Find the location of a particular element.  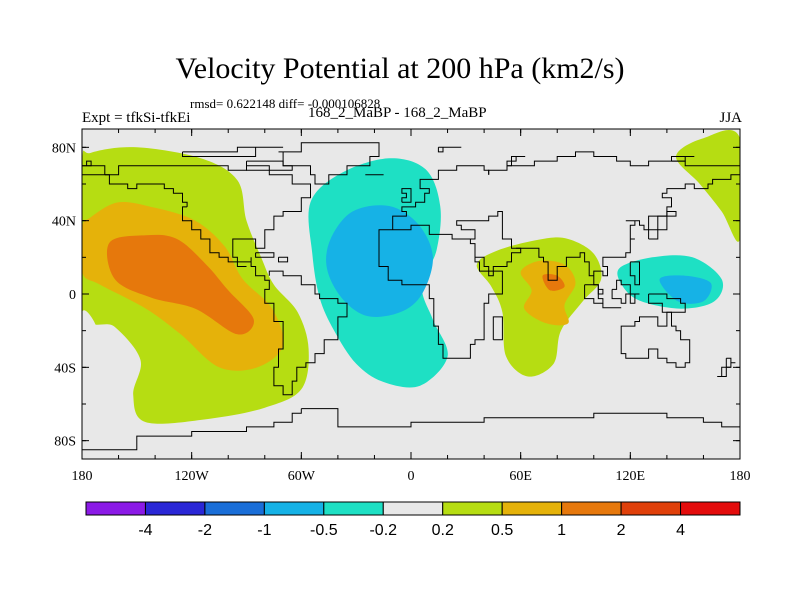

rmsd-diff-stats: rmsd= 0.622148 diff= -0.000106828 is located at coordinates (285, 103).